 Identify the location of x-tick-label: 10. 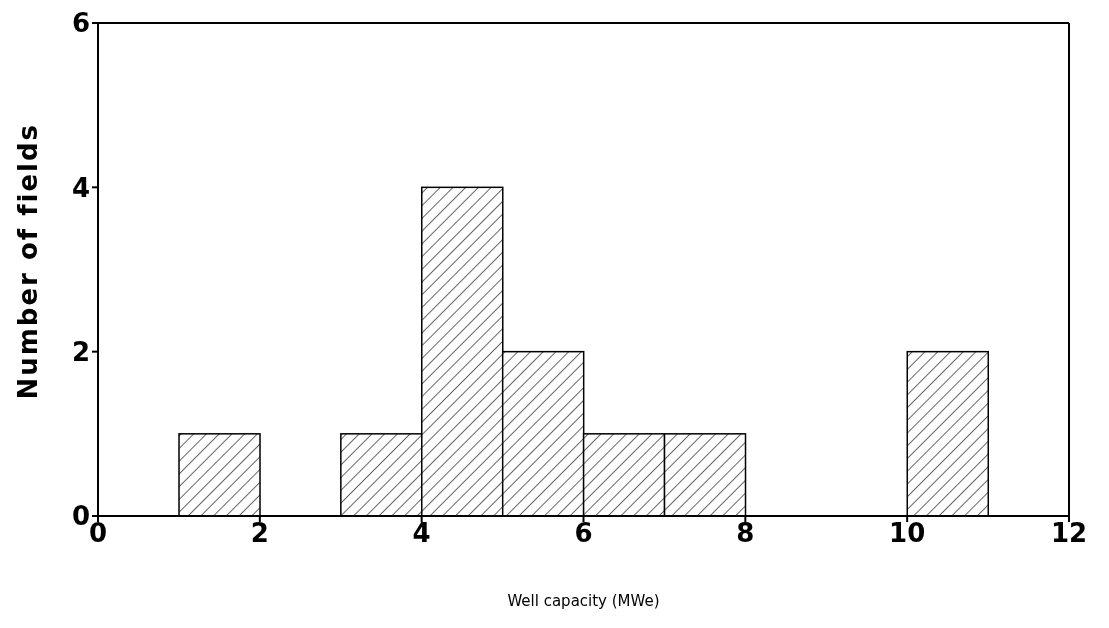
(907, 533).